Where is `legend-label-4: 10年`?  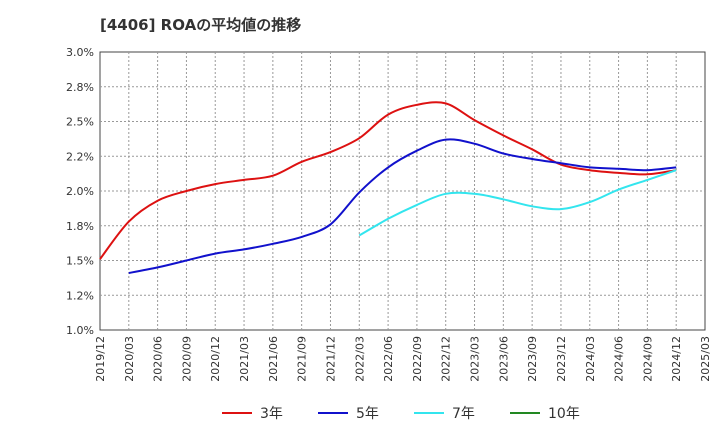
legend-label-4: 10年 is located at coordinates (564, 414).